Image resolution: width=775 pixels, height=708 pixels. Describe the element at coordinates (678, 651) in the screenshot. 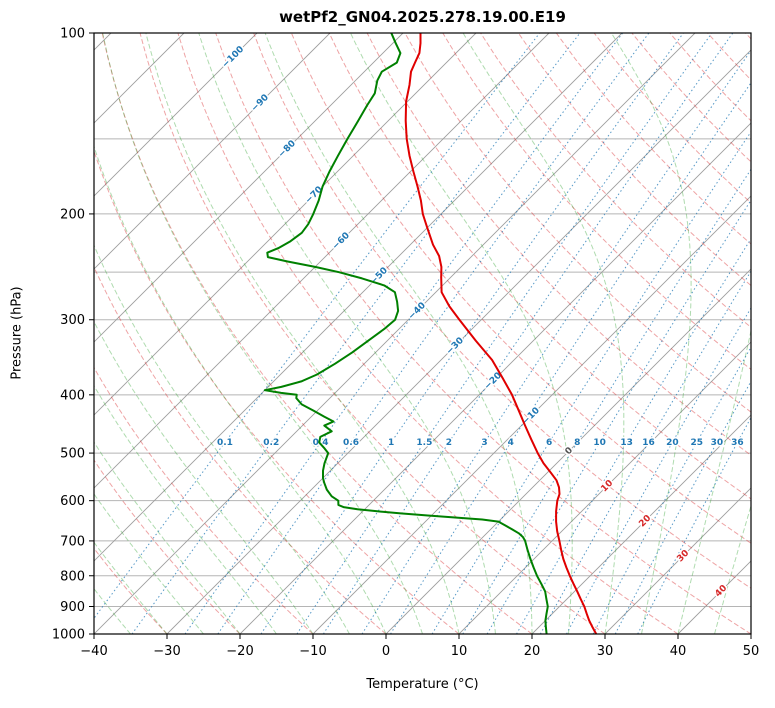

I see `tick-label: 40` at that location.